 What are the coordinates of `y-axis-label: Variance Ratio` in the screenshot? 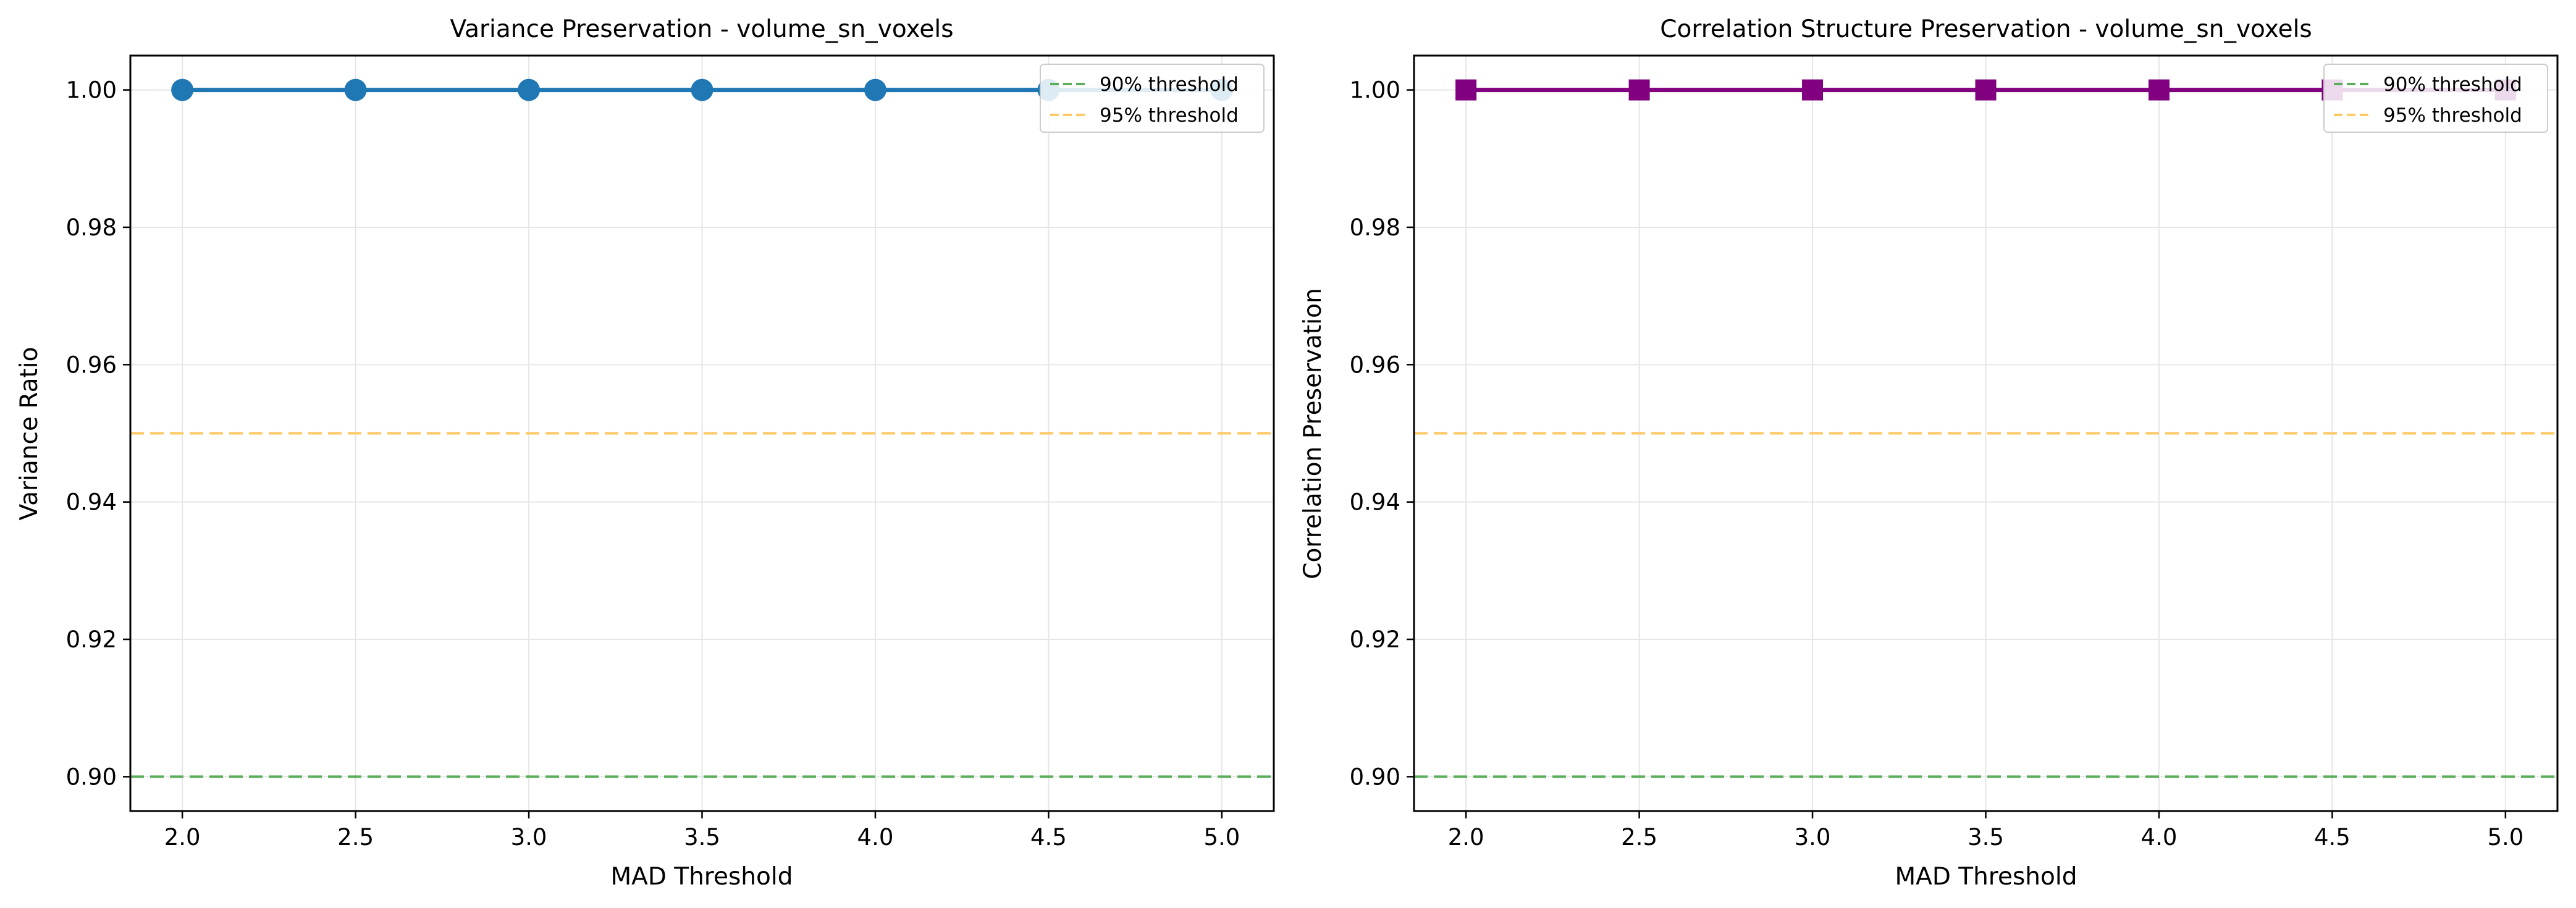 It's located at (29, 434).